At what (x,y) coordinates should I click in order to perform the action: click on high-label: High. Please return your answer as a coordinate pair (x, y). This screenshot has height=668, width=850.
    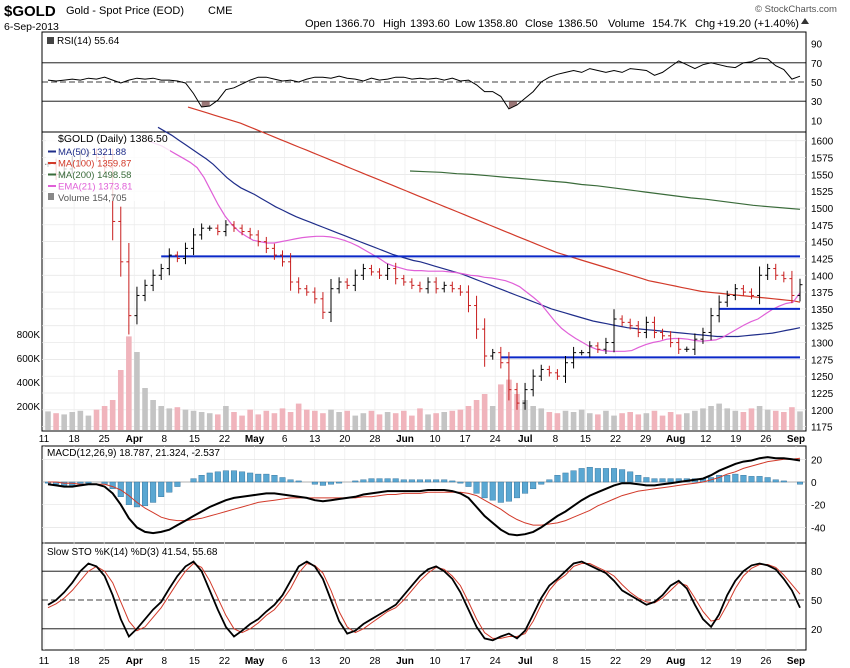
    Looking at the image, I should click on (394, 24).